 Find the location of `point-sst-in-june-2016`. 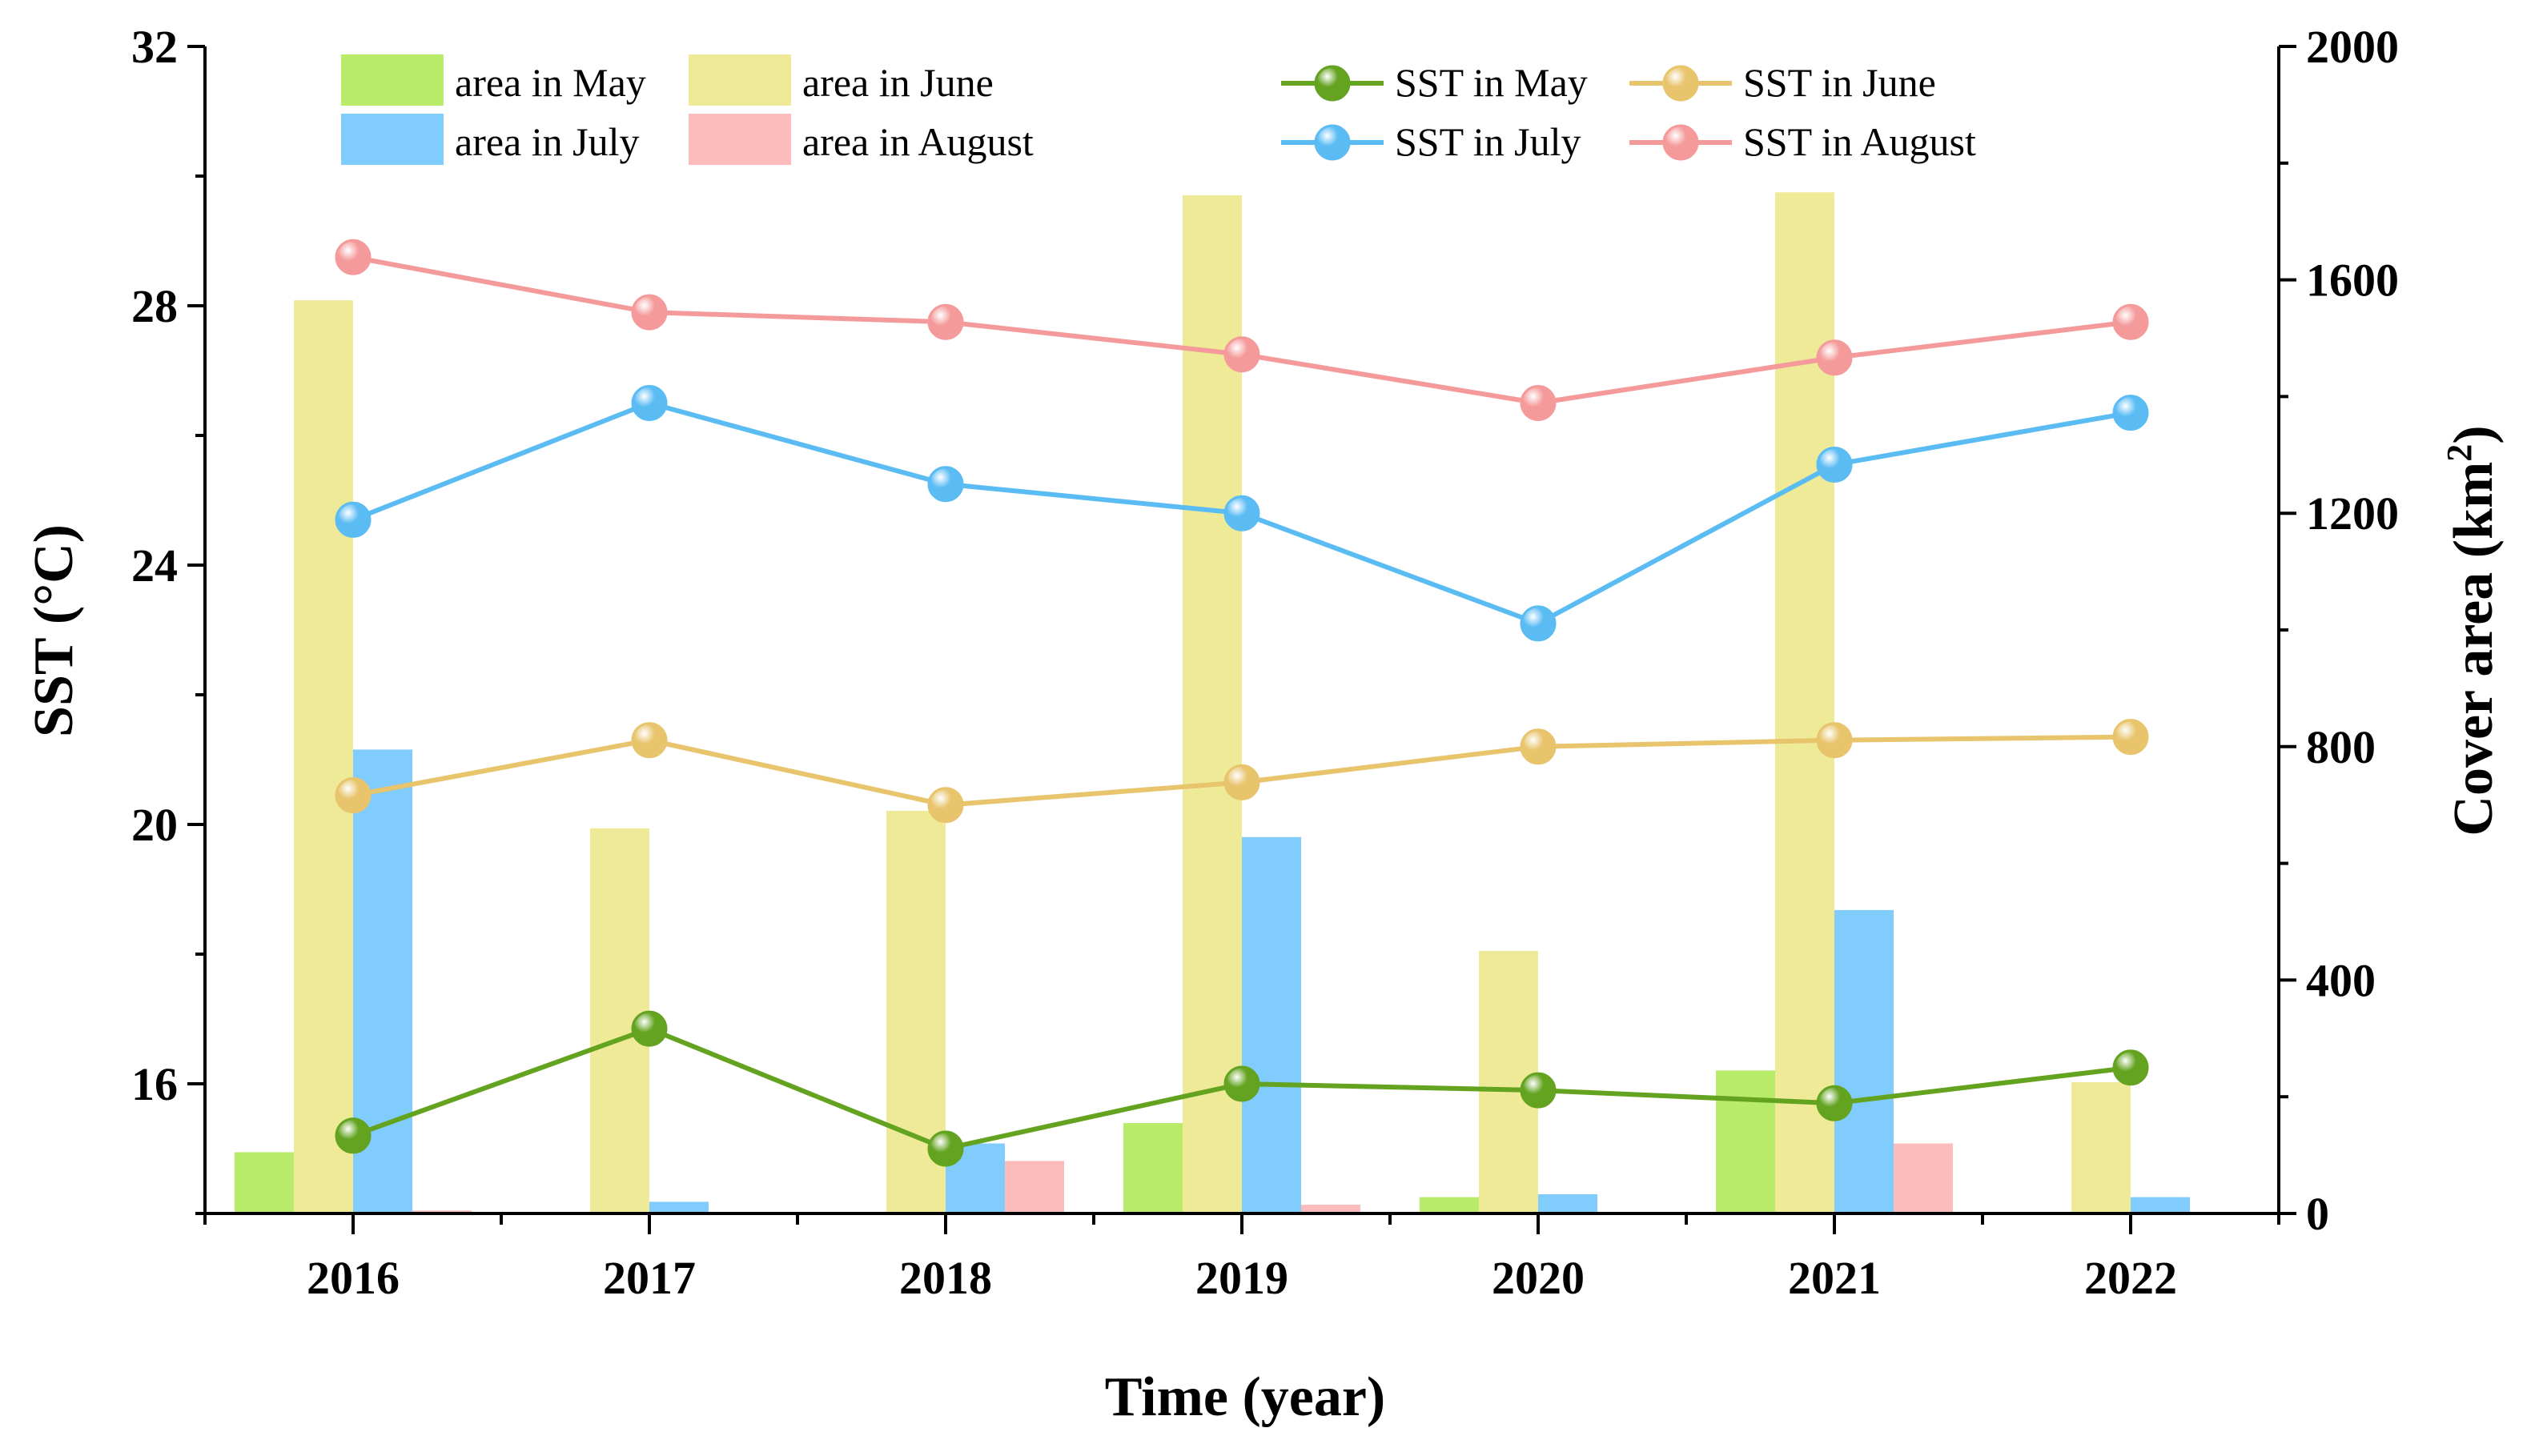

point-sst-in-june-2016 is located at coordinates (353, 795).